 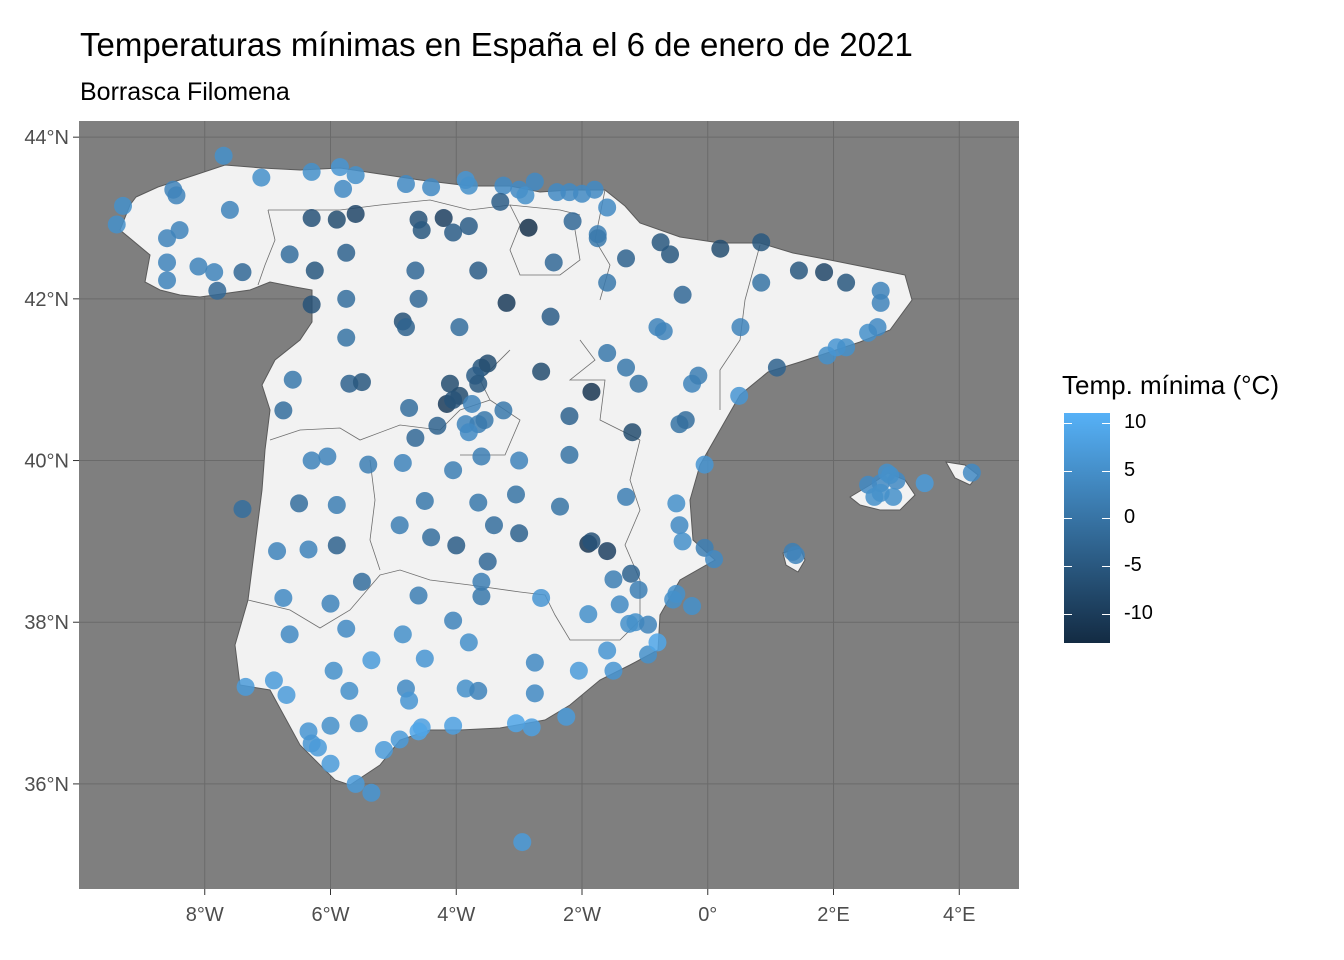 What do you see at coordinates (205, 915) in the screenshot?
I see `x-tick-label: 8°W` at bounding box center [205, 915].